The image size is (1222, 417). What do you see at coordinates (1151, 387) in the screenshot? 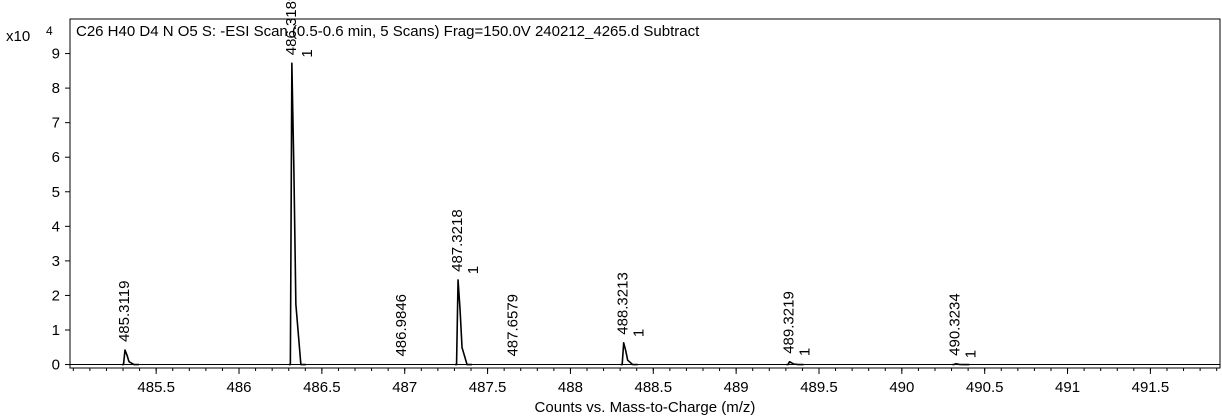
I see `x-tick-label: 491.5` at bounding box center [1151, 387].